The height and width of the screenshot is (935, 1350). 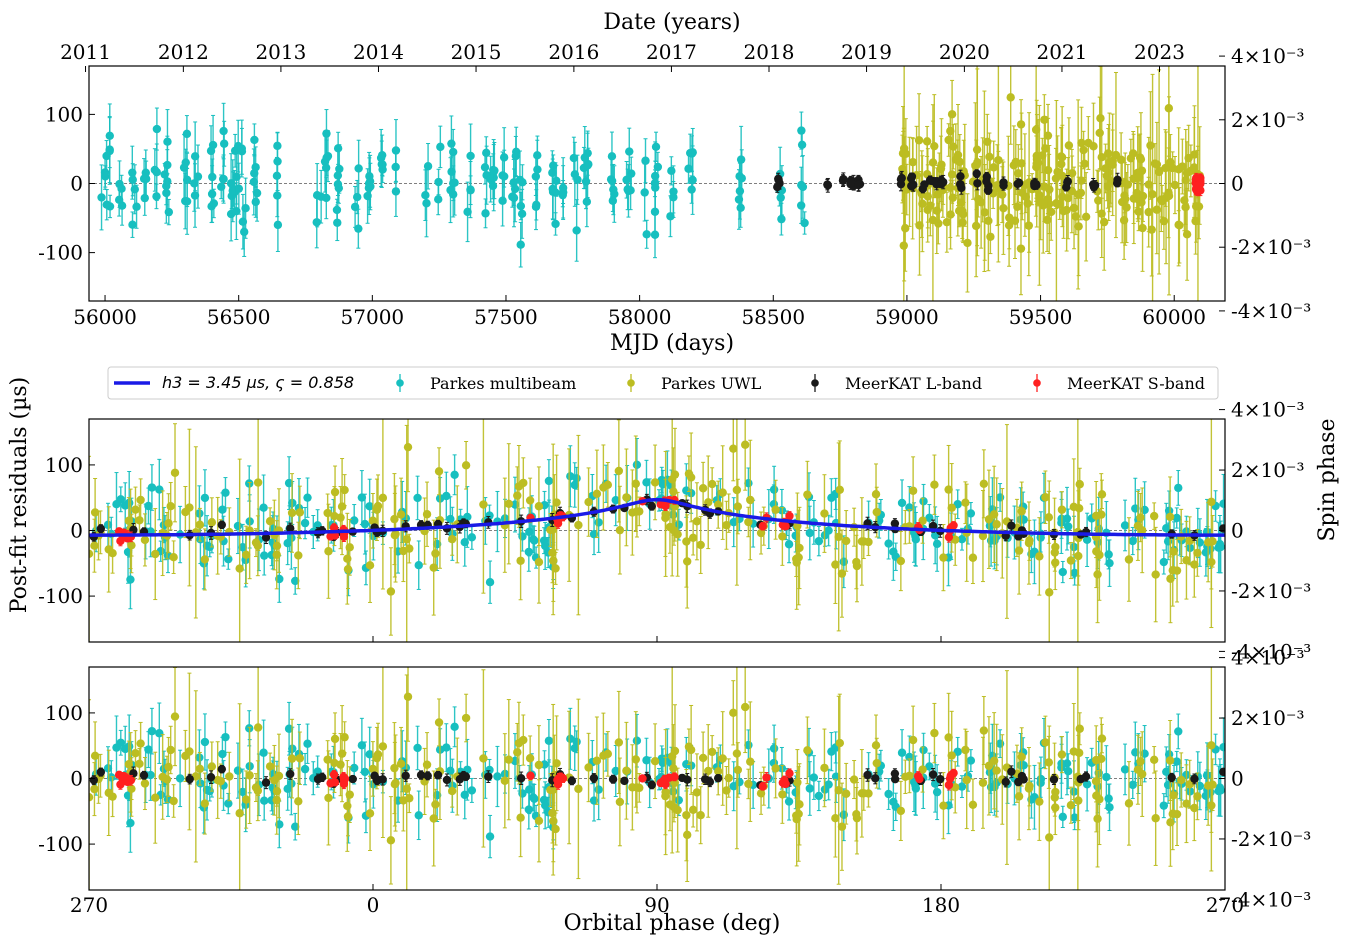 I want to click on x2-tick-label: 2016, so click(x=573, y=52).